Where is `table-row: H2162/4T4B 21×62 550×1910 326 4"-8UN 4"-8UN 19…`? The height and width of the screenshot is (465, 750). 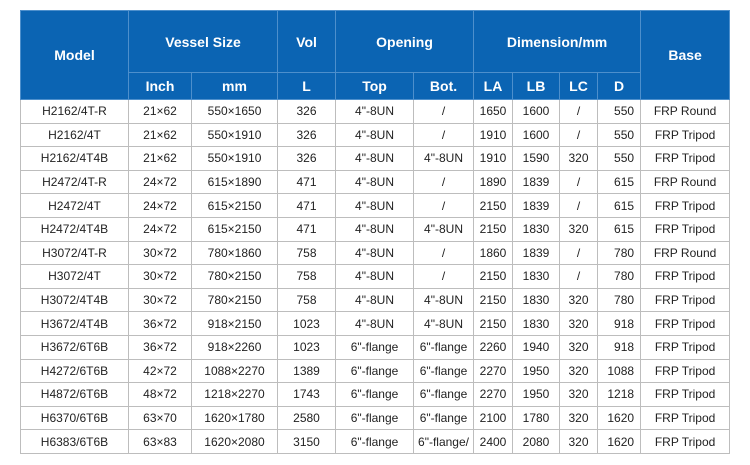
table-row: H2162/4T4B 21×62 550×1910 326 4"-8UN 4"-8UN 19… is located at coordinates (375, 158).